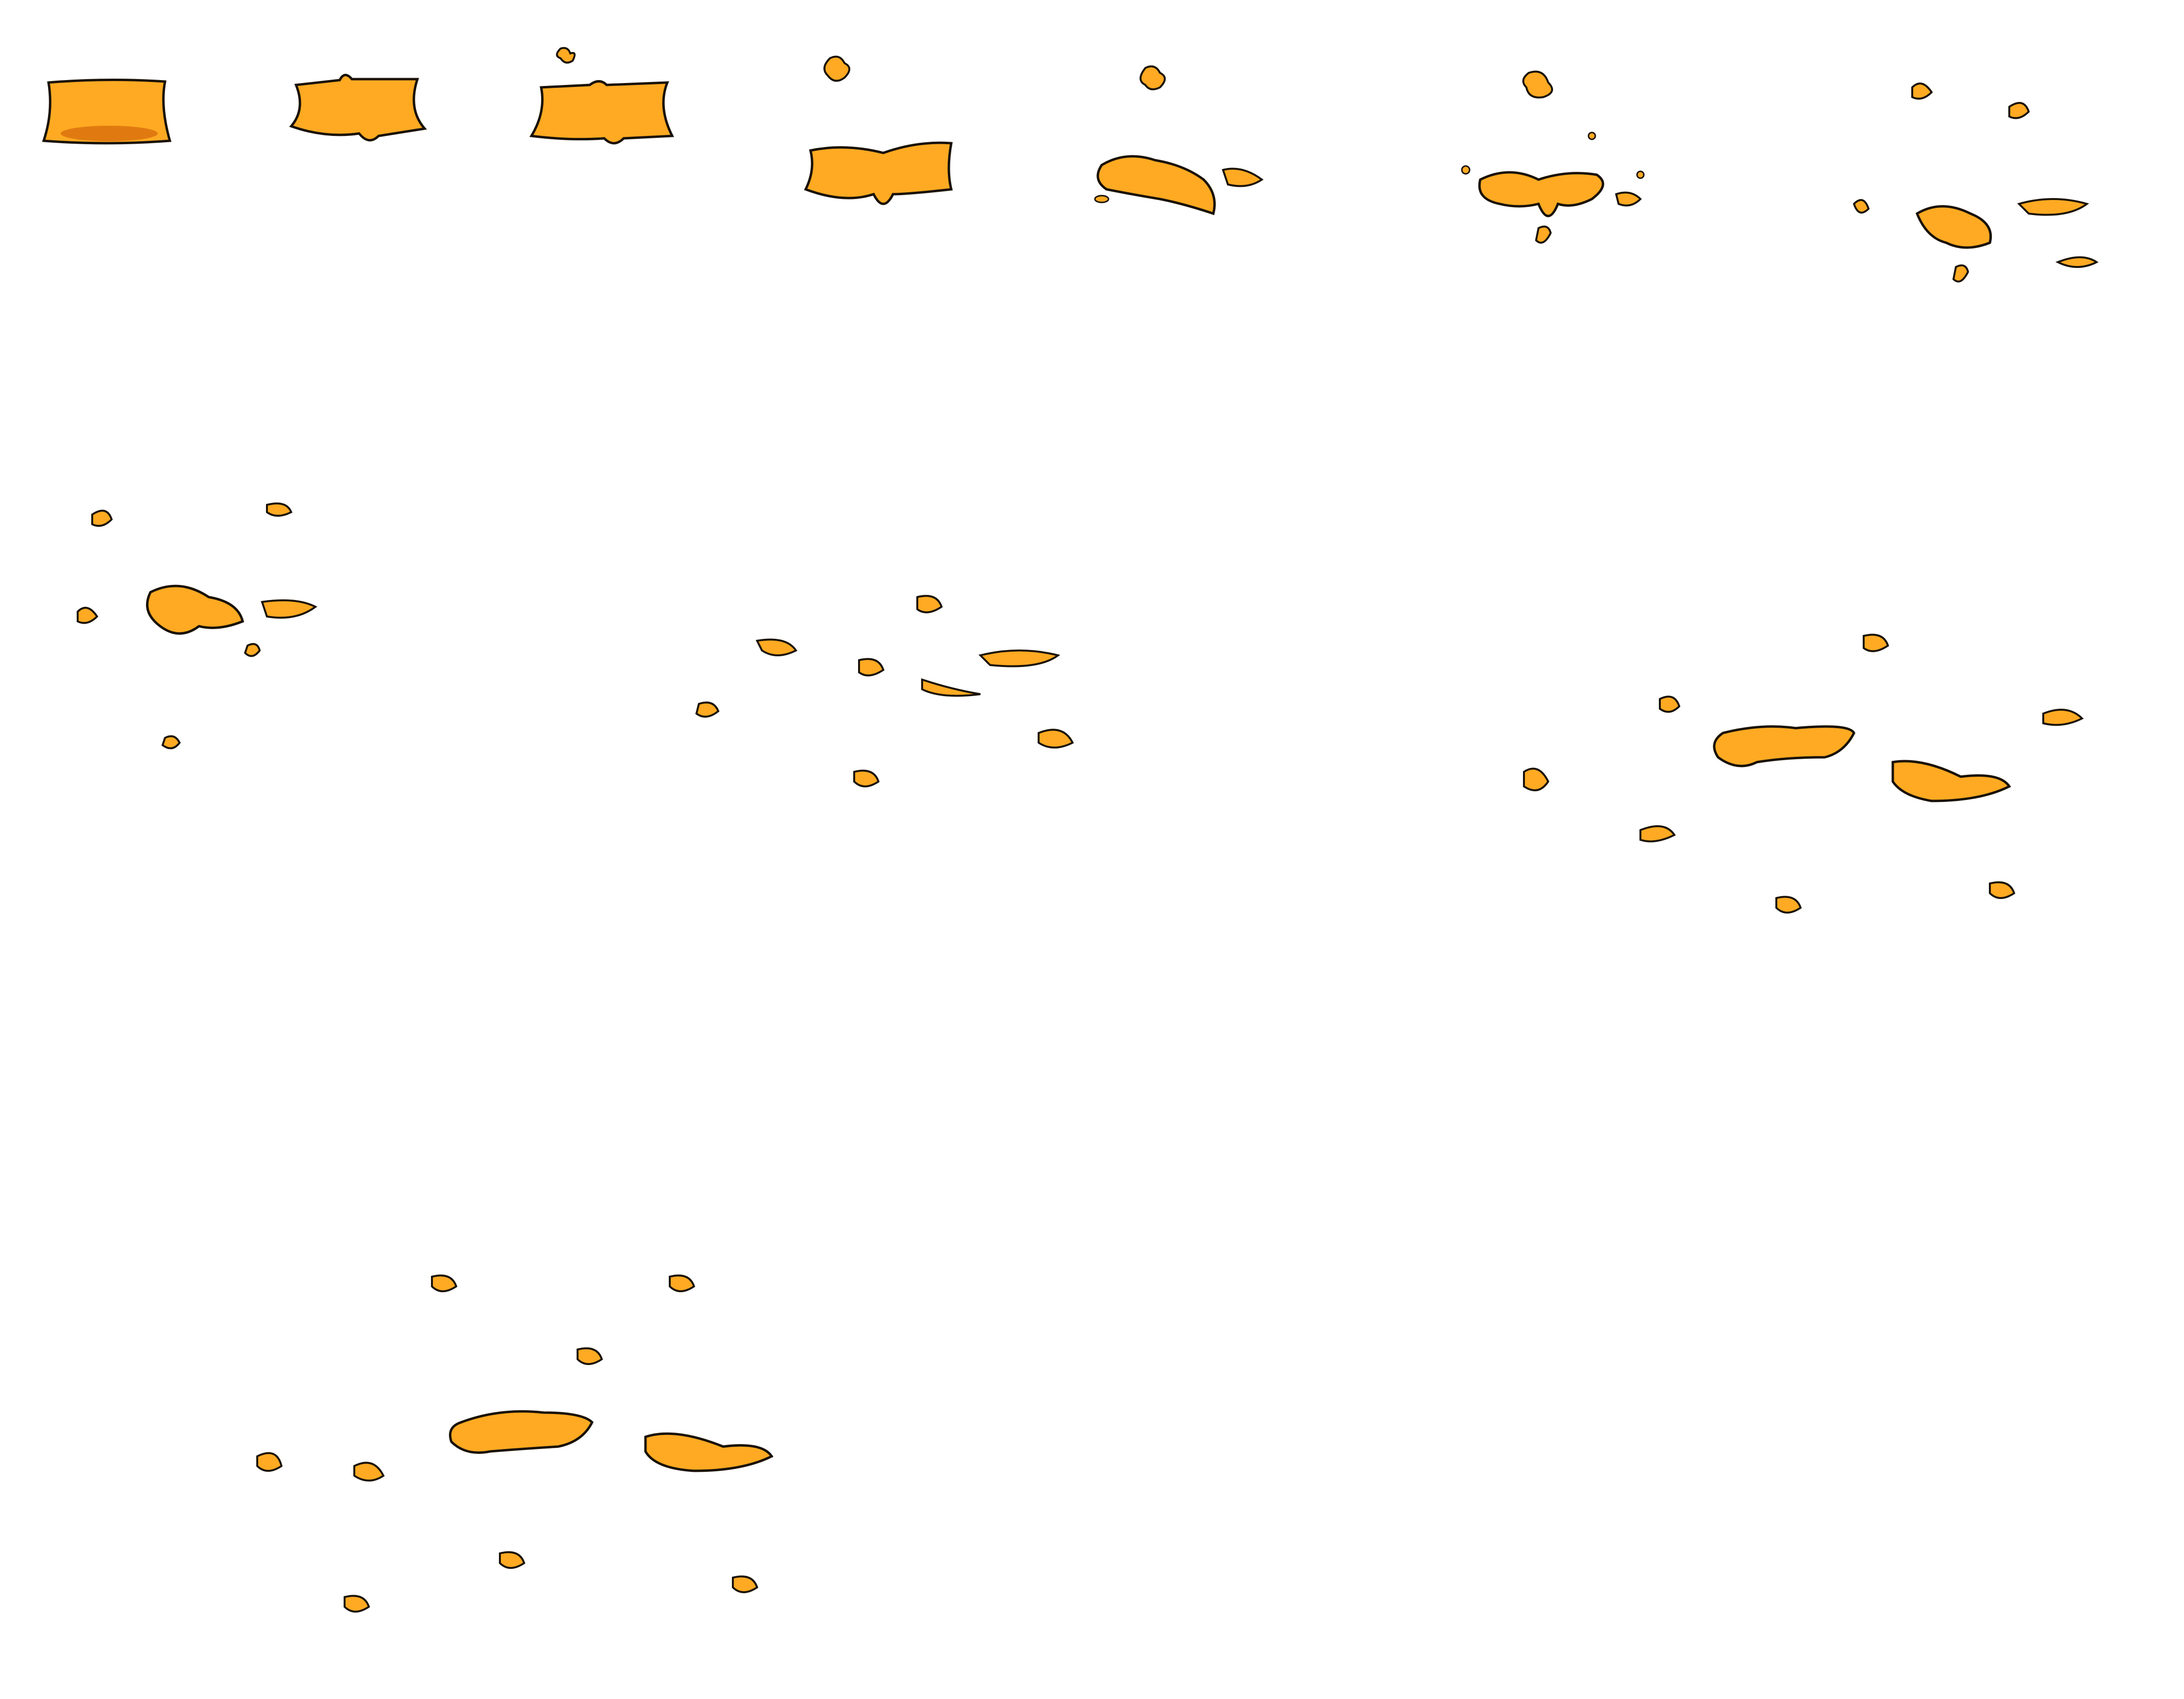 The height and width of the screenshot is (1699, 2184). I want to click on frame-10-splash-full, so click(1798, 745).